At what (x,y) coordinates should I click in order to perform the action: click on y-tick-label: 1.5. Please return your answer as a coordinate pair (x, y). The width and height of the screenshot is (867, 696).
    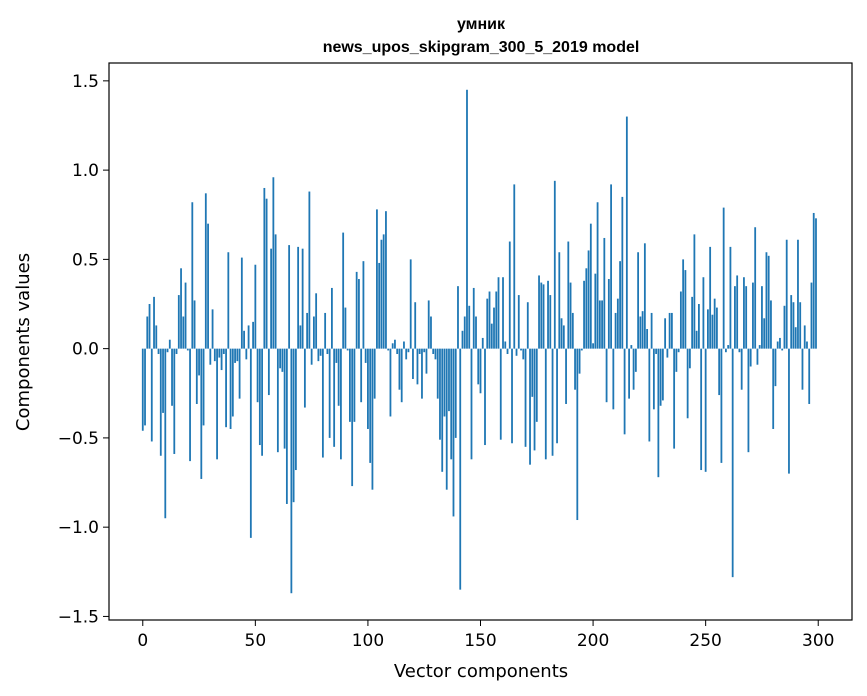
    Looking at the image, I should click on (85, 82).